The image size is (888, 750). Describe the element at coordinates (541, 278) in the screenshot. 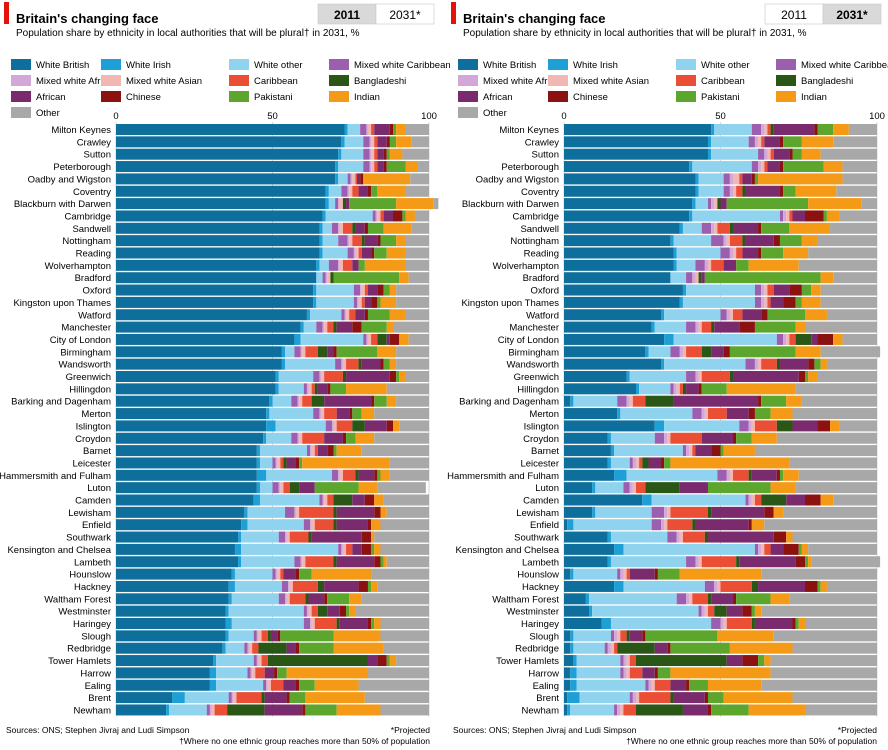

I see `category-label: Bradford` at that location.